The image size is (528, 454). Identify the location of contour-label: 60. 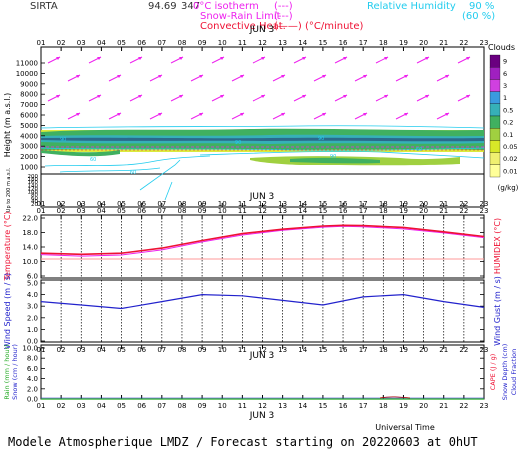
(133, 173).